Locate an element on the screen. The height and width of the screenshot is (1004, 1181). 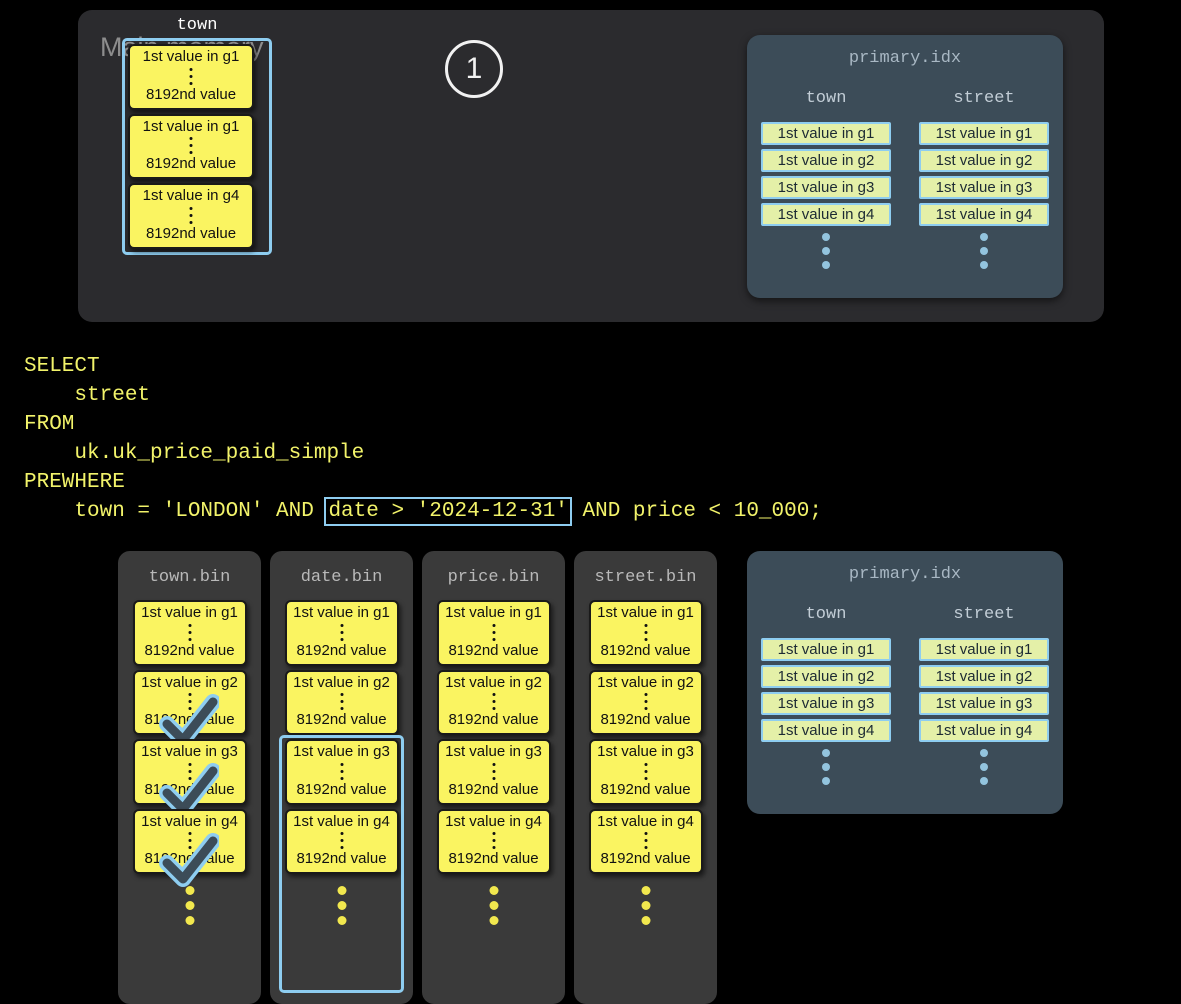
sql-line-predicates-post: AND price < 10_000; is located at coordinates (695, 511).